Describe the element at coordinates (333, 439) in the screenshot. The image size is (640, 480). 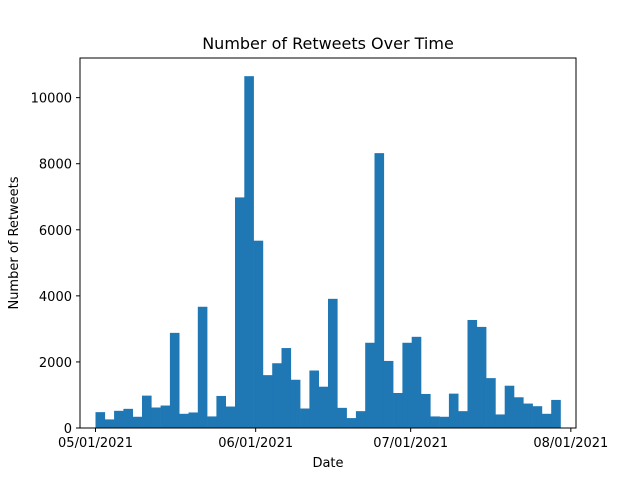
I see `x-axis-ticks: 05/01/2021 06/01/2021 07/01/2021 08/01/2021` at that location.